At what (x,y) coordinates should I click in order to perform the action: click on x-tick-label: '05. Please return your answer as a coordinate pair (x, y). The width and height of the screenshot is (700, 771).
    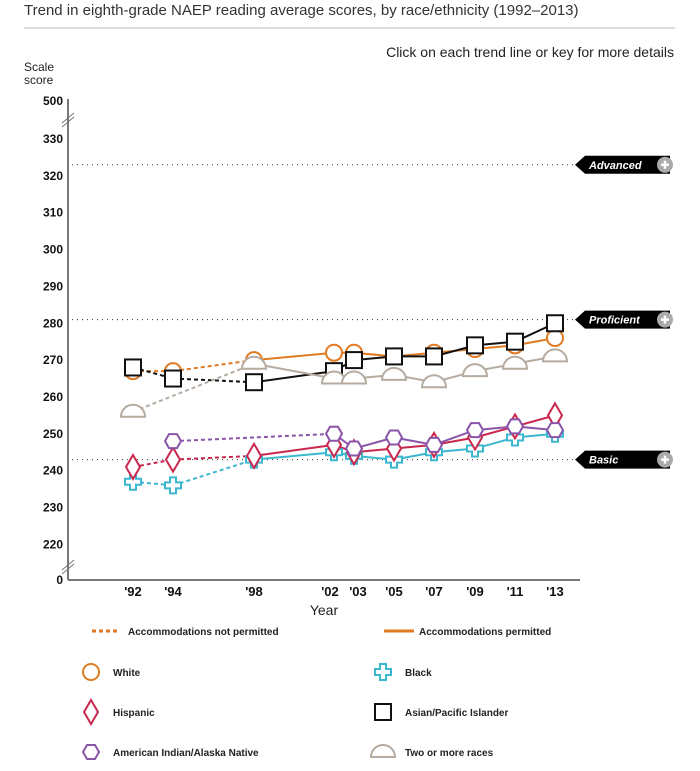
    Looking at the image, I should click on (394, 591).